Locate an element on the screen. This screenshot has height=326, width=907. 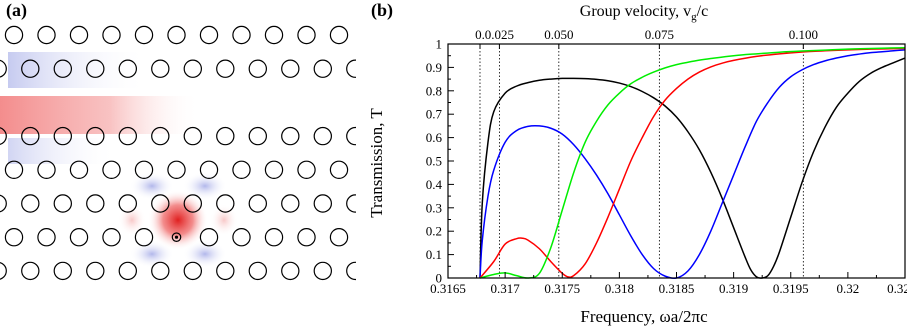
y-tick-label: 0 is located at coordinates (439, 278).